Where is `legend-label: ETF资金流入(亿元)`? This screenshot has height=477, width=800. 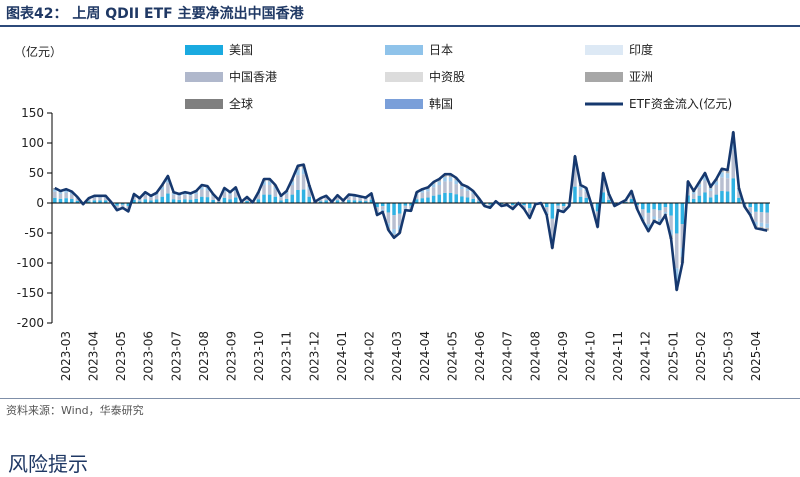
legend-label: ETF资金流入(亿元) is located at coordinates (680, 103).